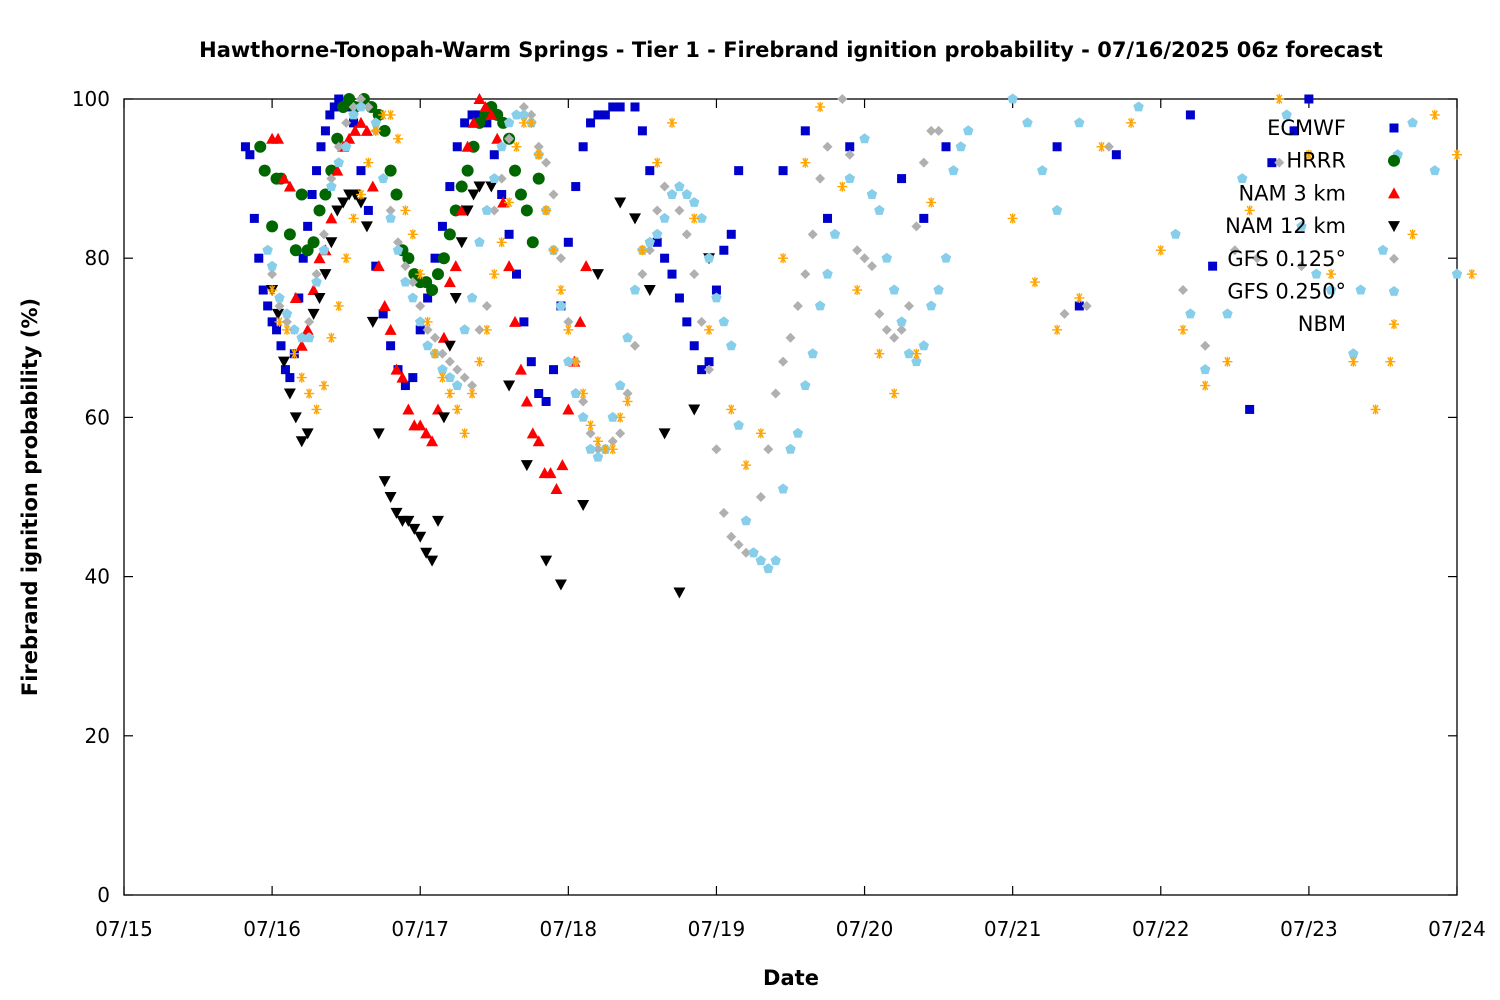  What do you see at coordinates (865, 929) in the screenshot?
I see `x-tick-label: 07/20` at bounding box center [865, 929].